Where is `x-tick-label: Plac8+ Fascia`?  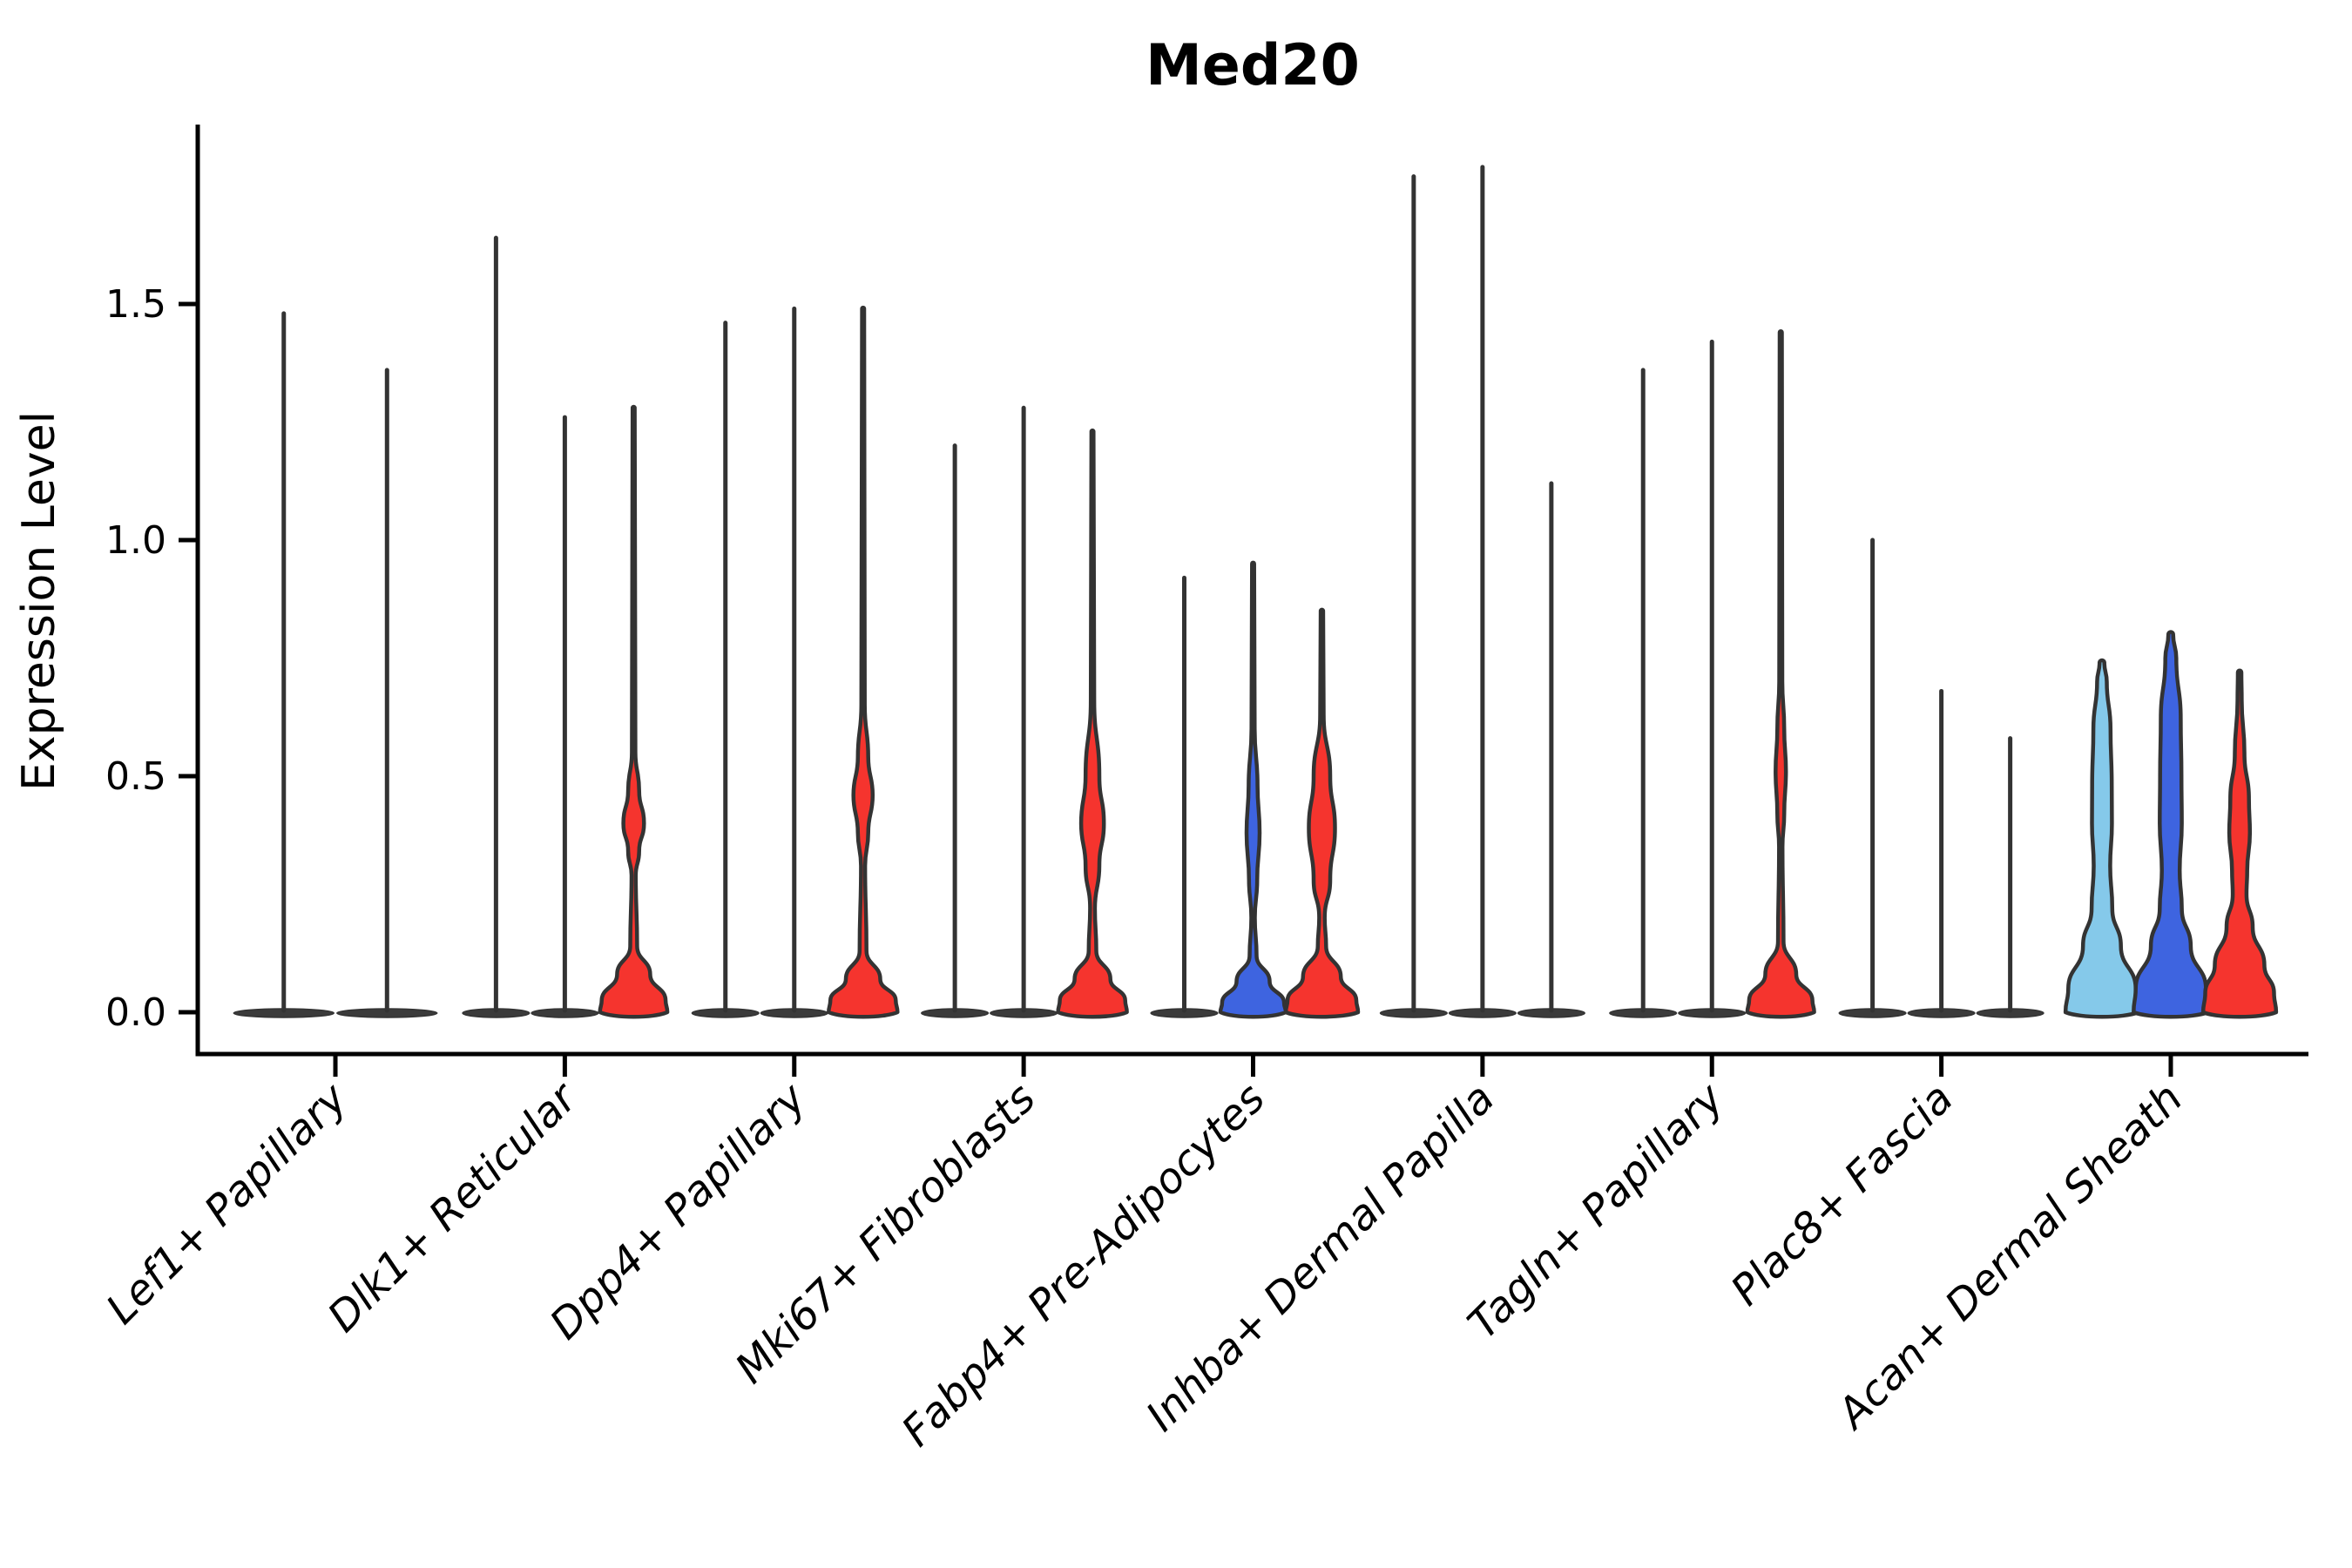
x-tick-label: Plac8+ Fascia is located at coordinates (1842, 1194).